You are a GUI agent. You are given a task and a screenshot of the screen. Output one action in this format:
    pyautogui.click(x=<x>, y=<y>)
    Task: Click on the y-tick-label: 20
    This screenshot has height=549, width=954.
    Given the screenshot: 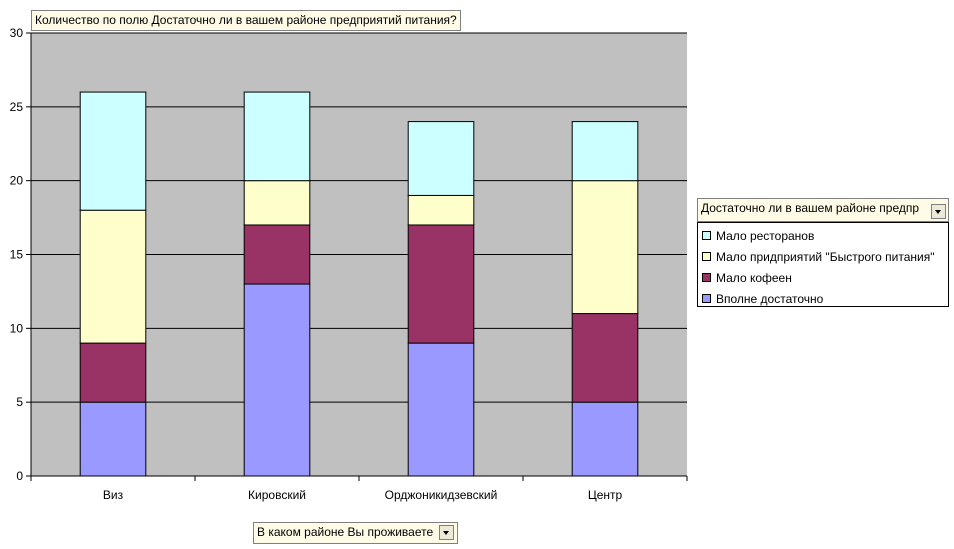 What is the action you would take?
    pyautogui.click(x=17, y=181)
    